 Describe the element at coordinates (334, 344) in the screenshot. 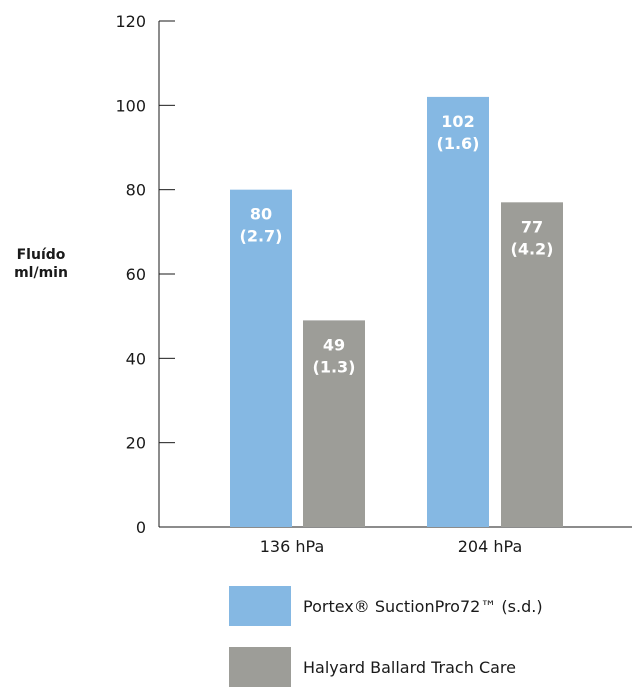

I see `bar-data-label: 49` at that location.